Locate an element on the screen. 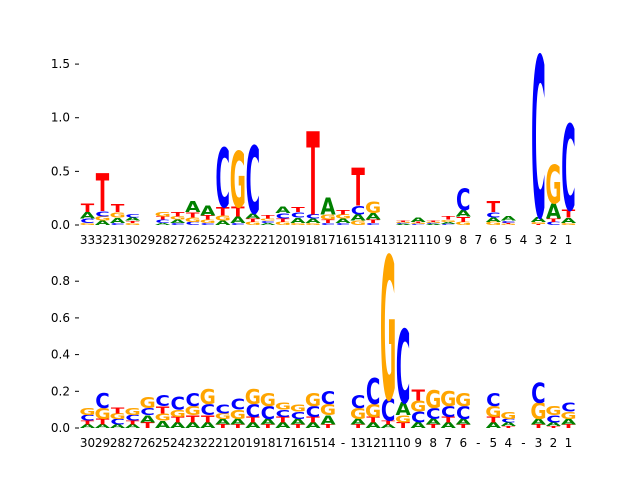  x-tick-label: 18 is located at coordinates (312, 240).